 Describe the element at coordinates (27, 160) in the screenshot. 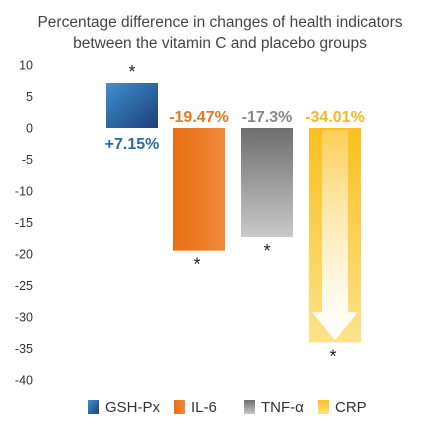

I see `y-tick-label: -5` at that location.